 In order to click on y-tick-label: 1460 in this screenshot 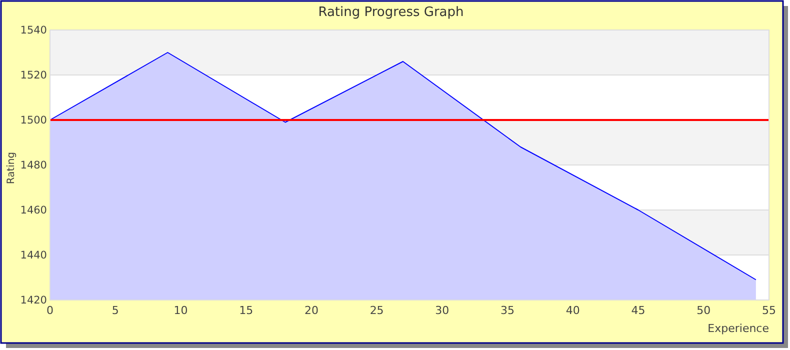, I will do `click(33, 210)`.